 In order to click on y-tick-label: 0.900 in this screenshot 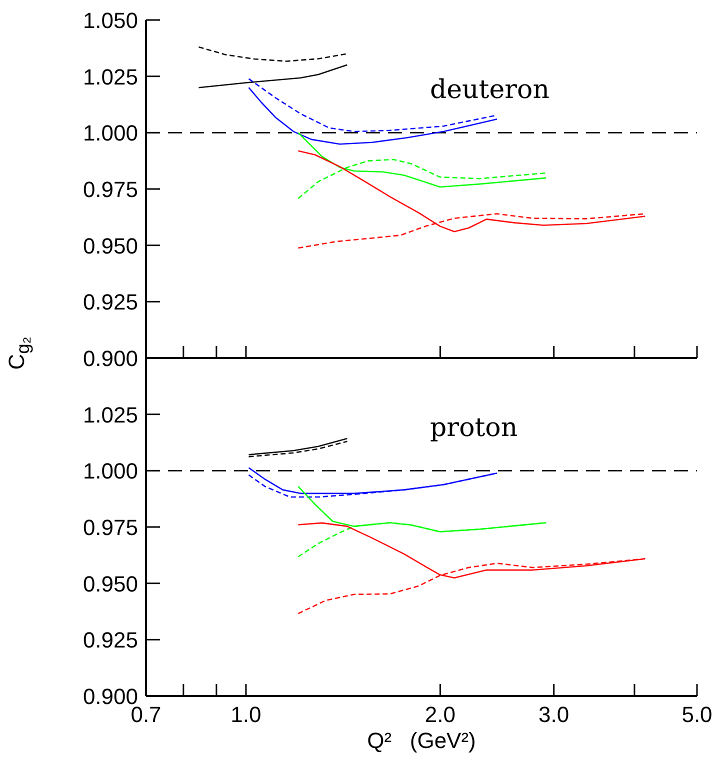, I will do `click(110, 358)`.